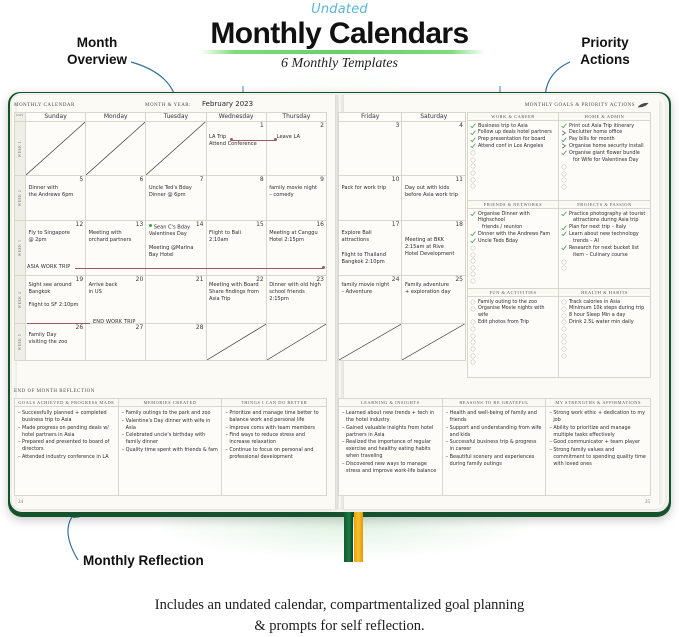  I want to click on day-event: Dinner with old high, so click(295, 285).